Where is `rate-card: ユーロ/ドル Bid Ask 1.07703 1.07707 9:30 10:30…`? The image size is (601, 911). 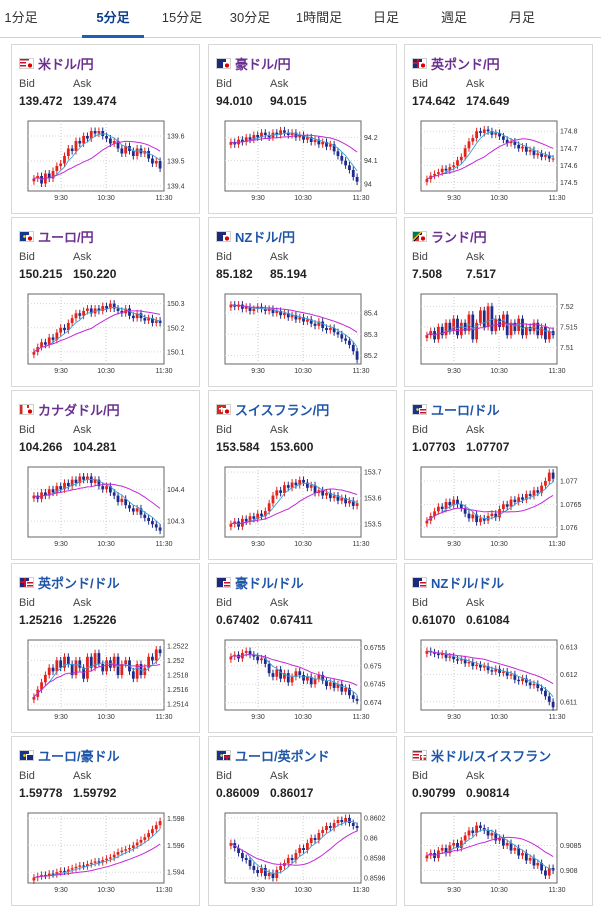 rate-card: ユーロ/ドル Bid Ask 1.07703 1.07707 9:30 10:30… is located at coordinates (498, 475).